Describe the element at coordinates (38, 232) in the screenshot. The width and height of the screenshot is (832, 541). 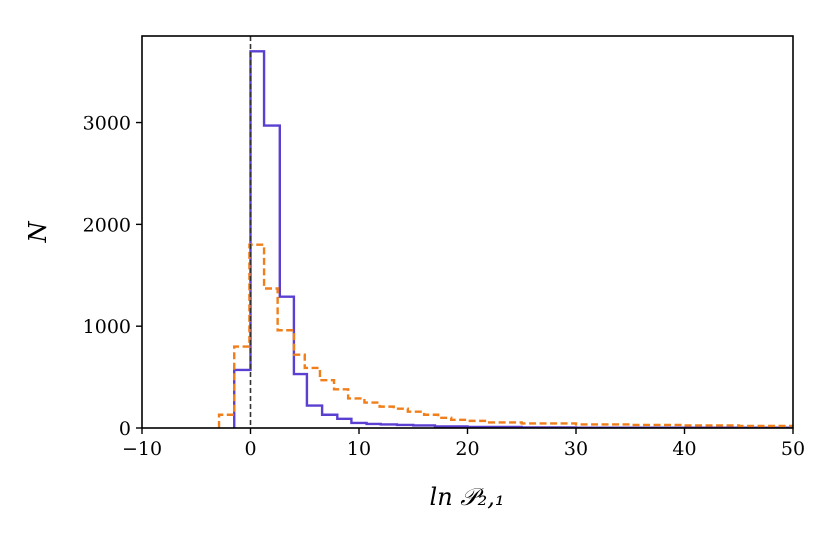
I see `y-axis-label: N` at that location.